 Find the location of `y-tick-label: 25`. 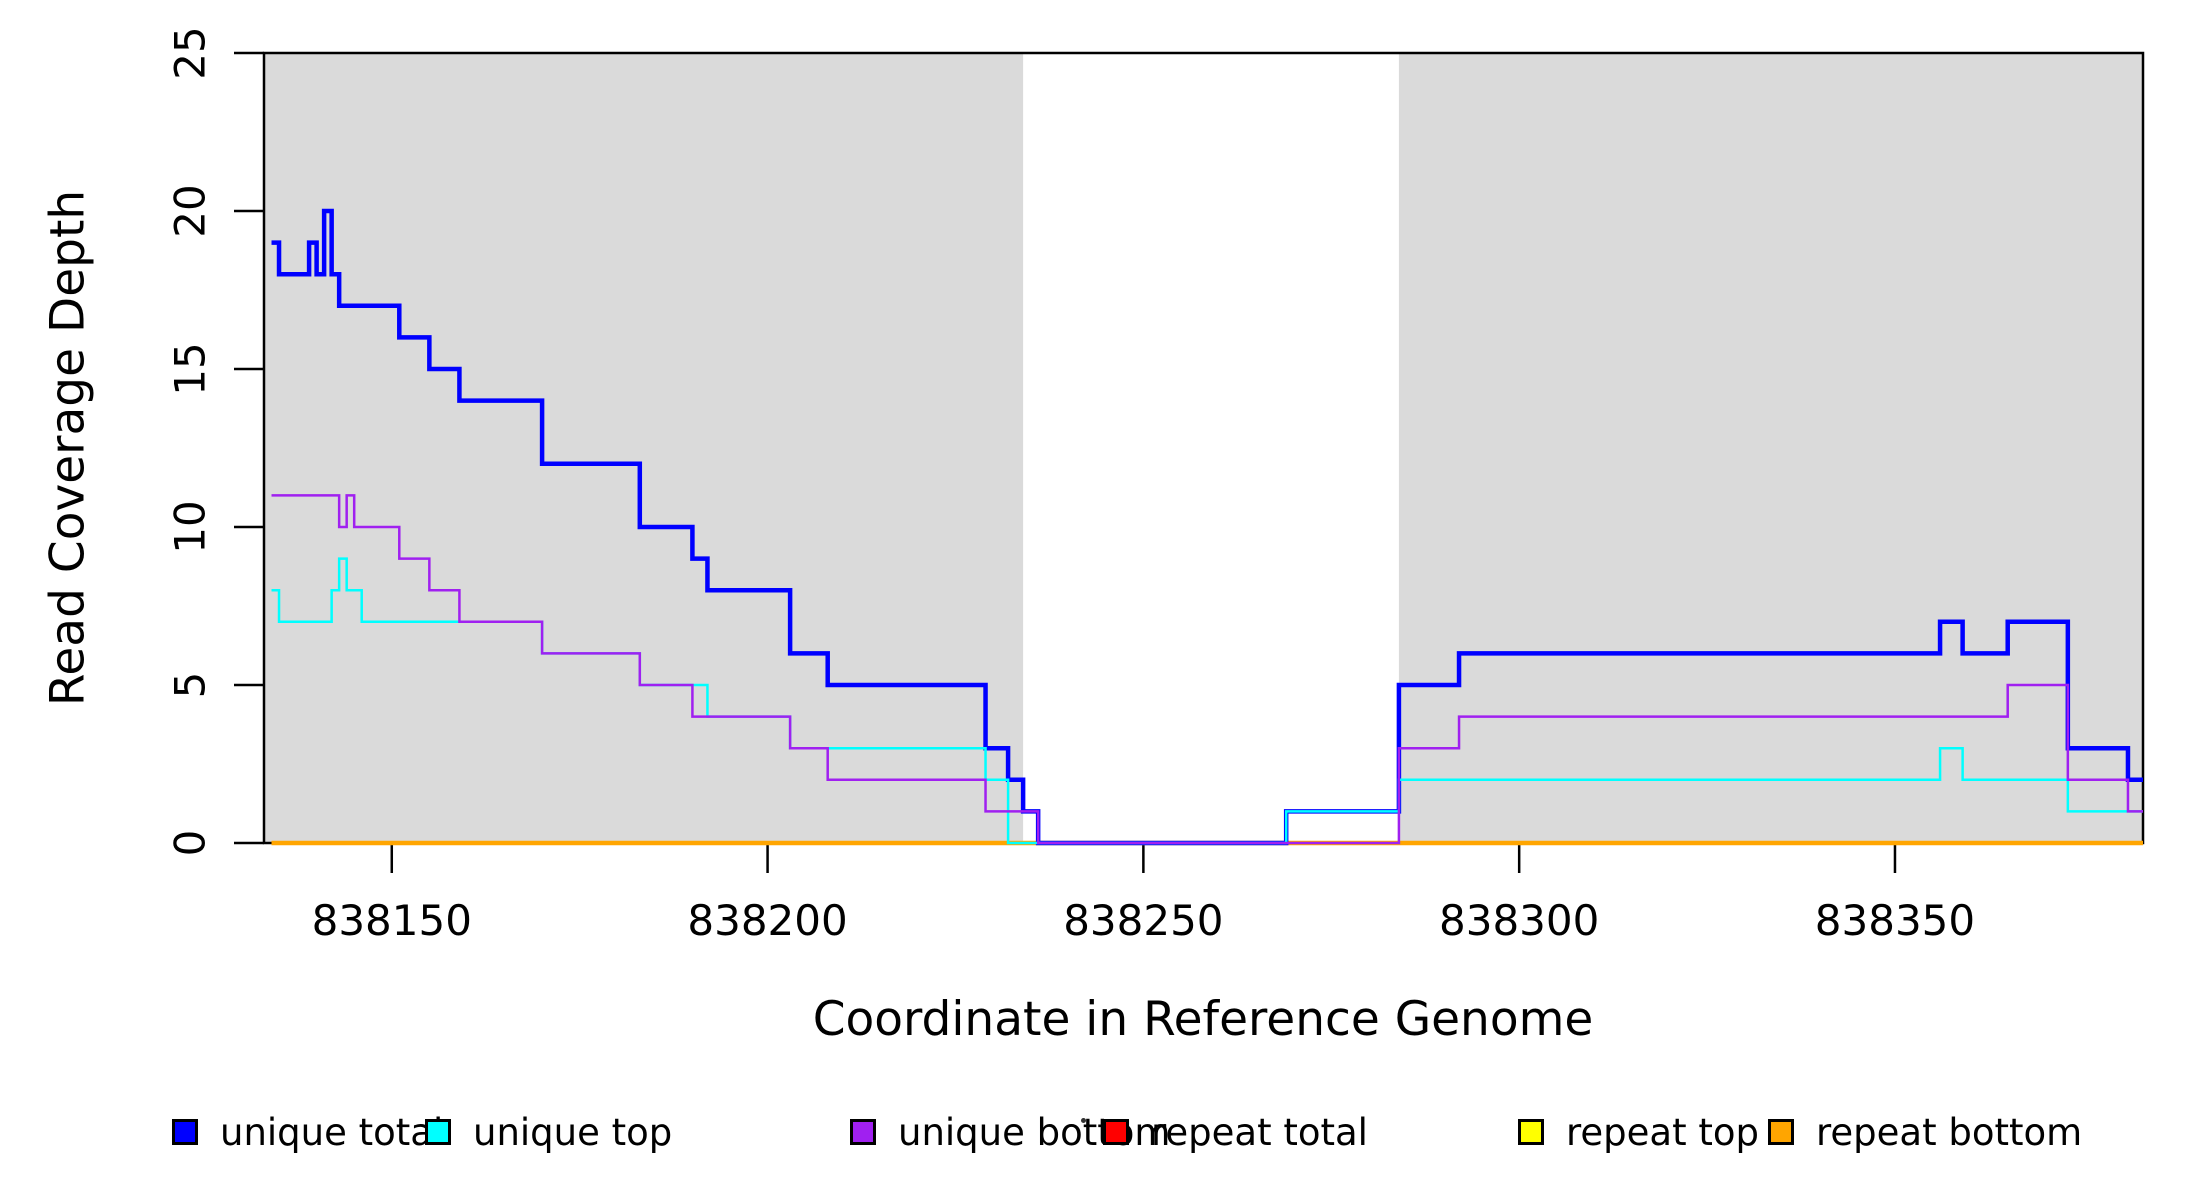

y-tick-label: 25 is located at coordinates (190, 53).